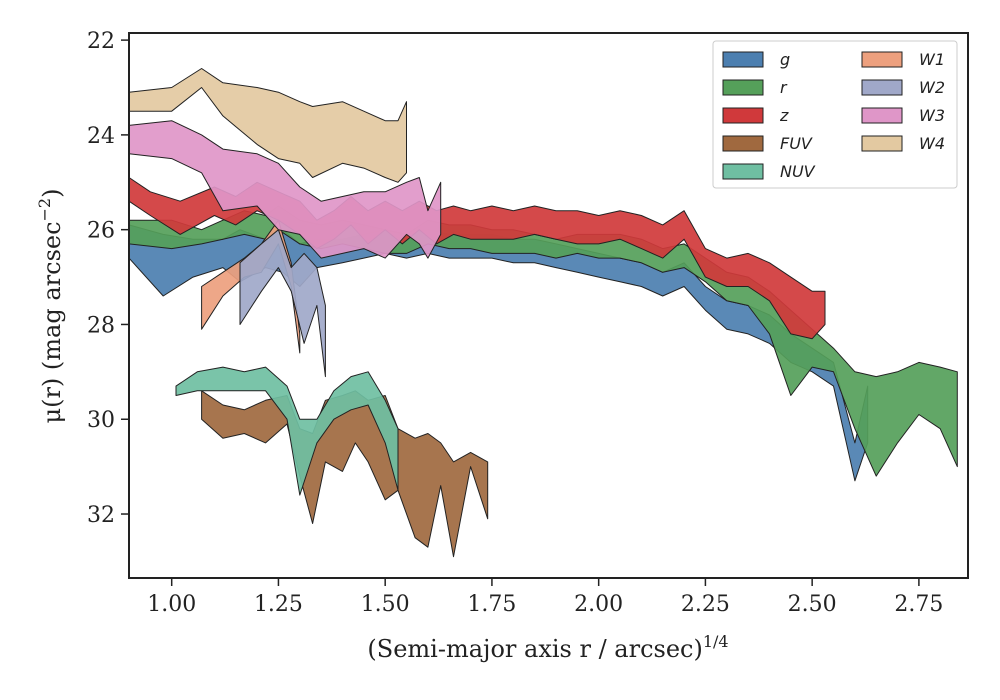  What do you see at coordinates (171, 604) in the screenshot?
I see `x-tick-label: 1.00` at bounding box center [171, 604].